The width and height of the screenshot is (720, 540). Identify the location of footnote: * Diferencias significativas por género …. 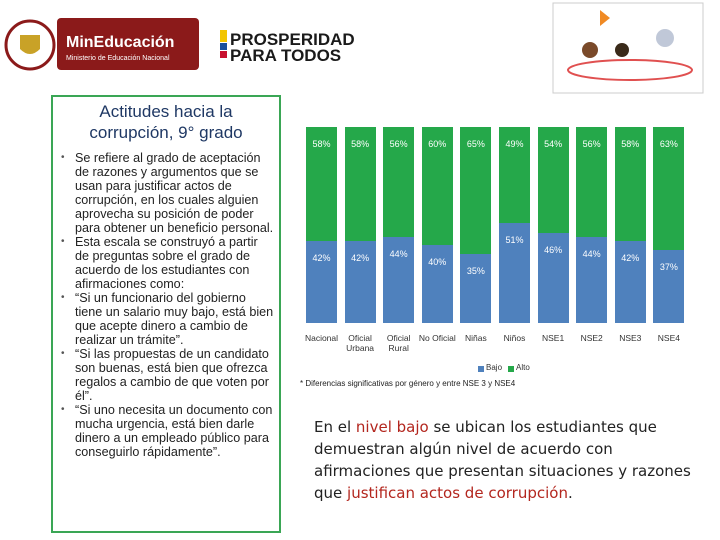
(408, 383).